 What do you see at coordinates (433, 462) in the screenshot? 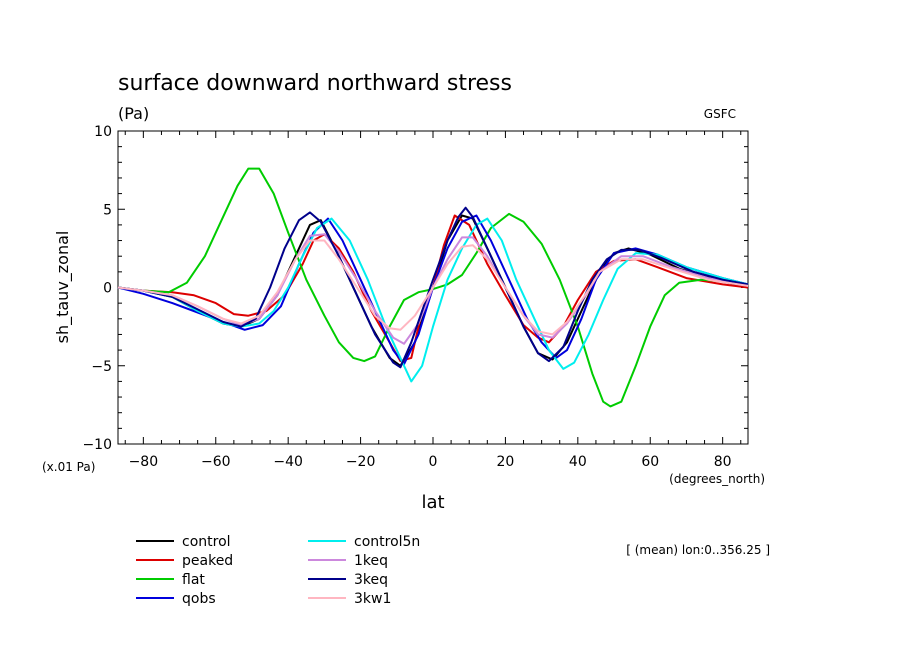
I see `x-tick-label: 0` at bounding box center [433, 462].